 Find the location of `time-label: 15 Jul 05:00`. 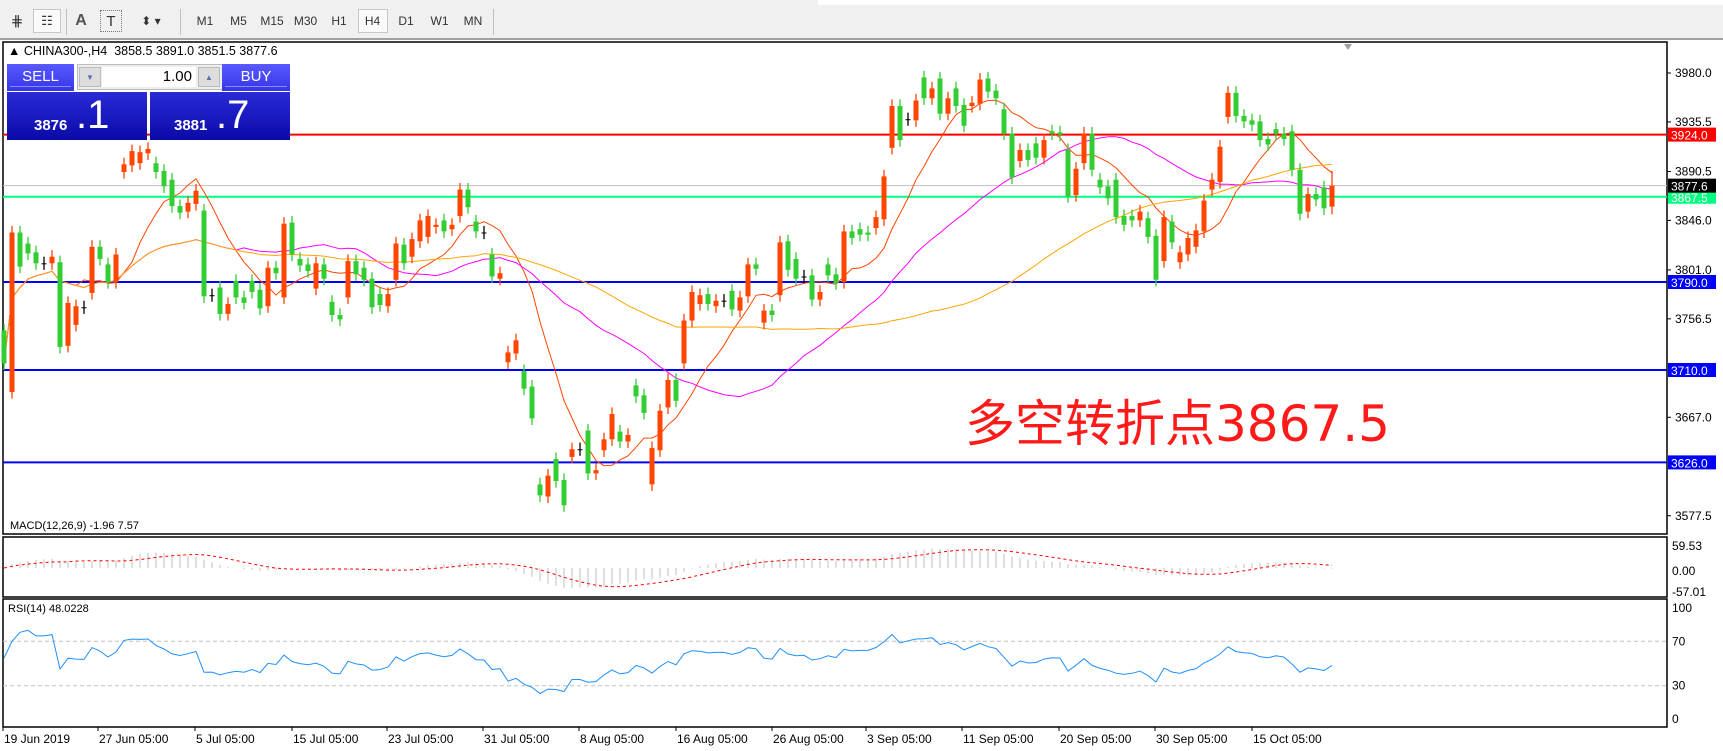

time-label: 15 Jul 05:00 is located at coordinates (326, 739).